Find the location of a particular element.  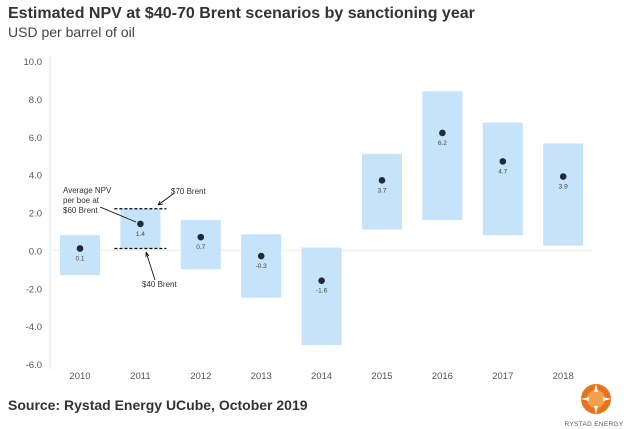

data-label: 3.7 is located at coordinates (381, 190).